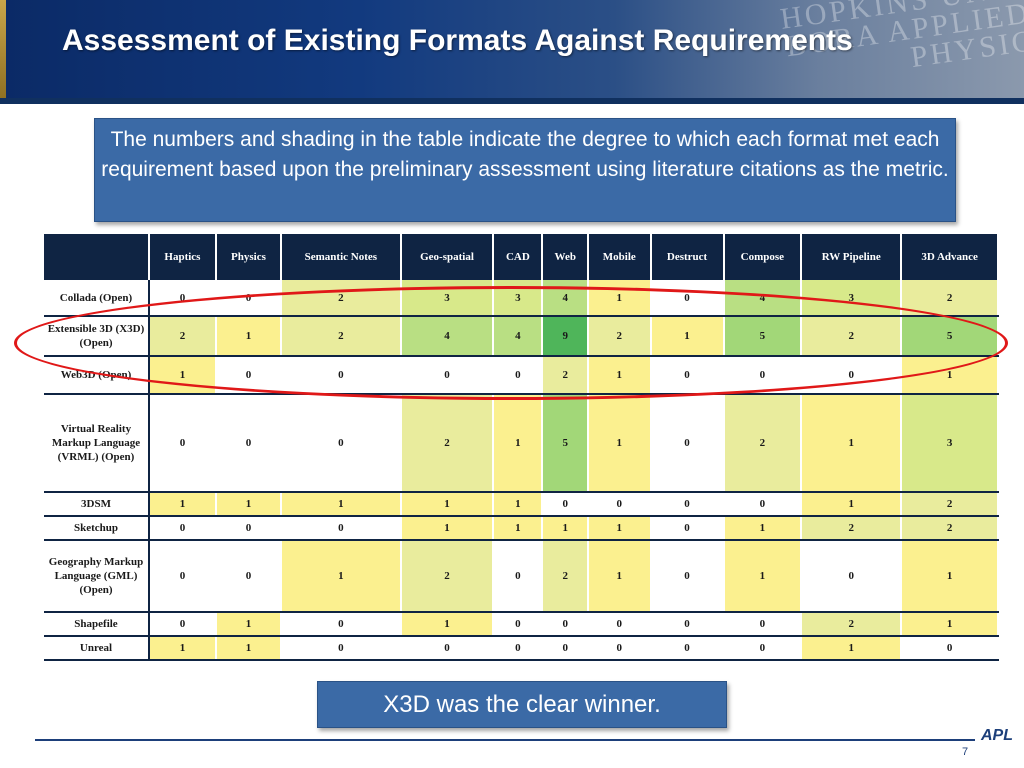  Describe the element at coordinates (566, 336) in the screenshot. I see `score-cell: 9` at that location.